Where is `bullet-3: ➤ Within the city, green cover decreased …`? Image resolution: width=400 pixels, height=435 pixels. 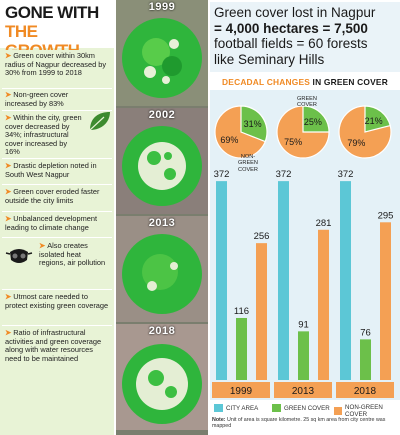
bullet-3: ➤ Within the city, green cover decreased … is located at coordinates (44, 135).